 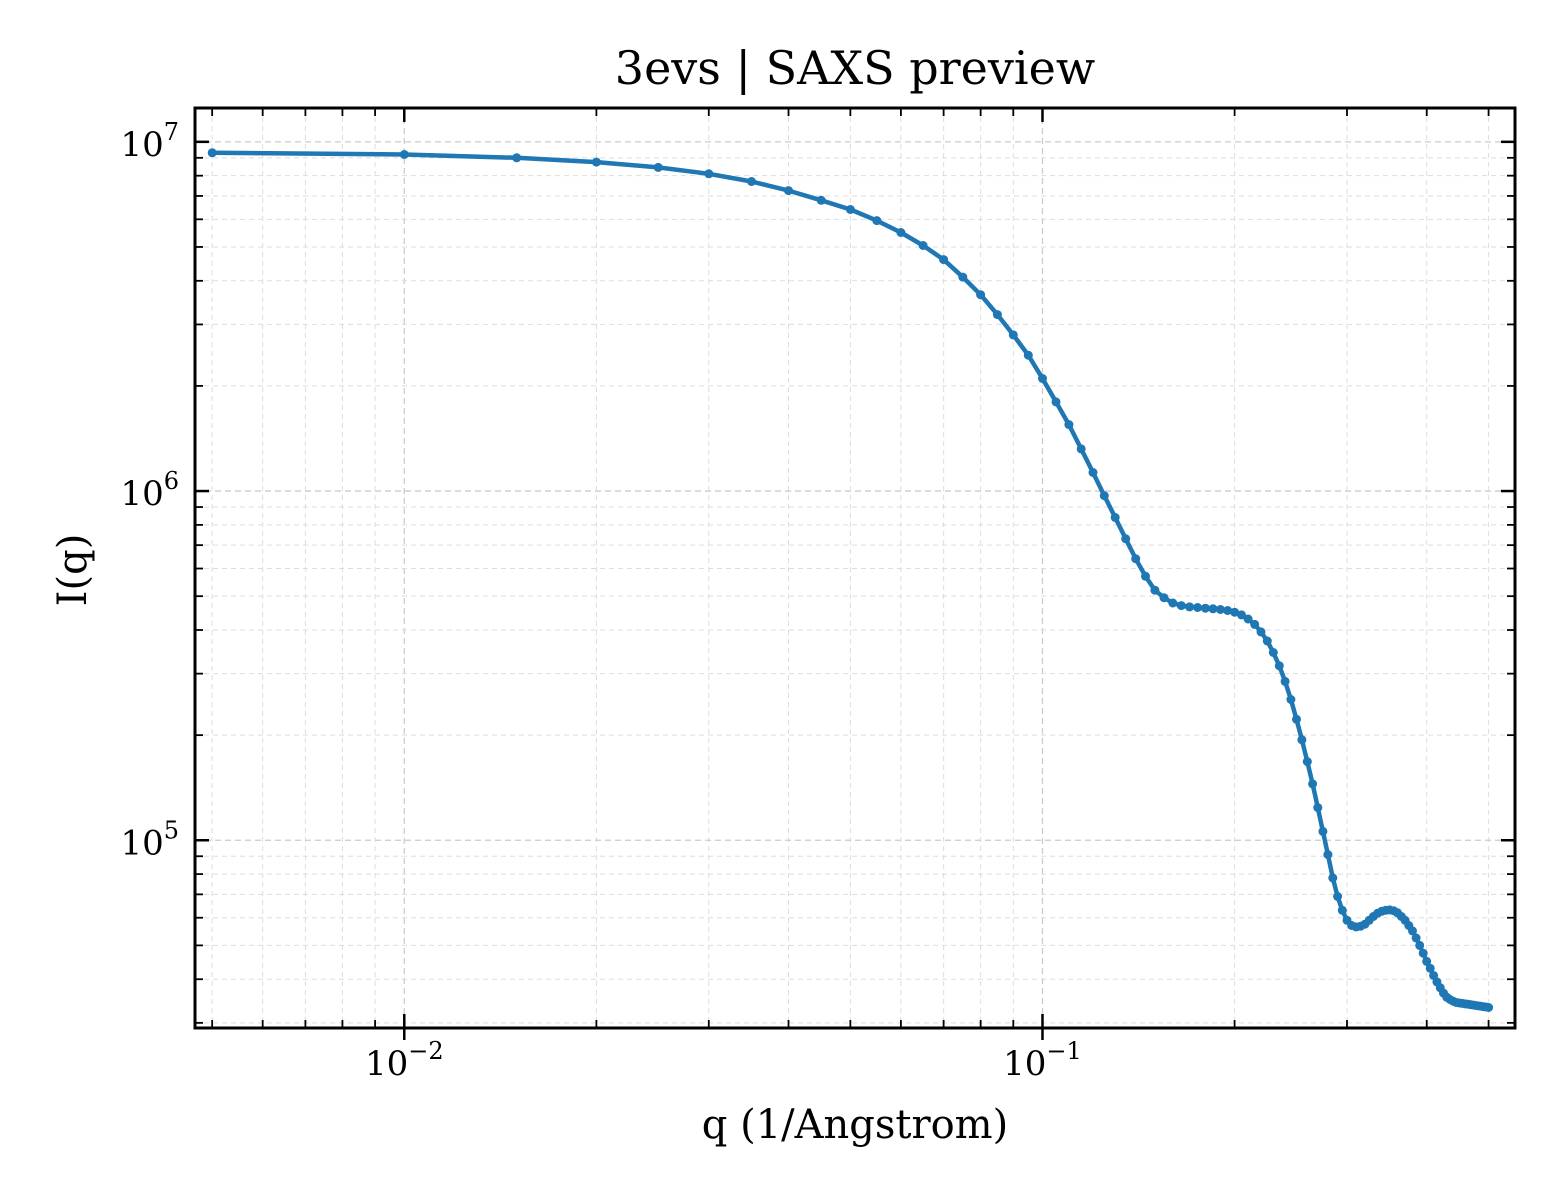 I want to click on y-tick-label: 10⁷, so click(x=149, y=141).